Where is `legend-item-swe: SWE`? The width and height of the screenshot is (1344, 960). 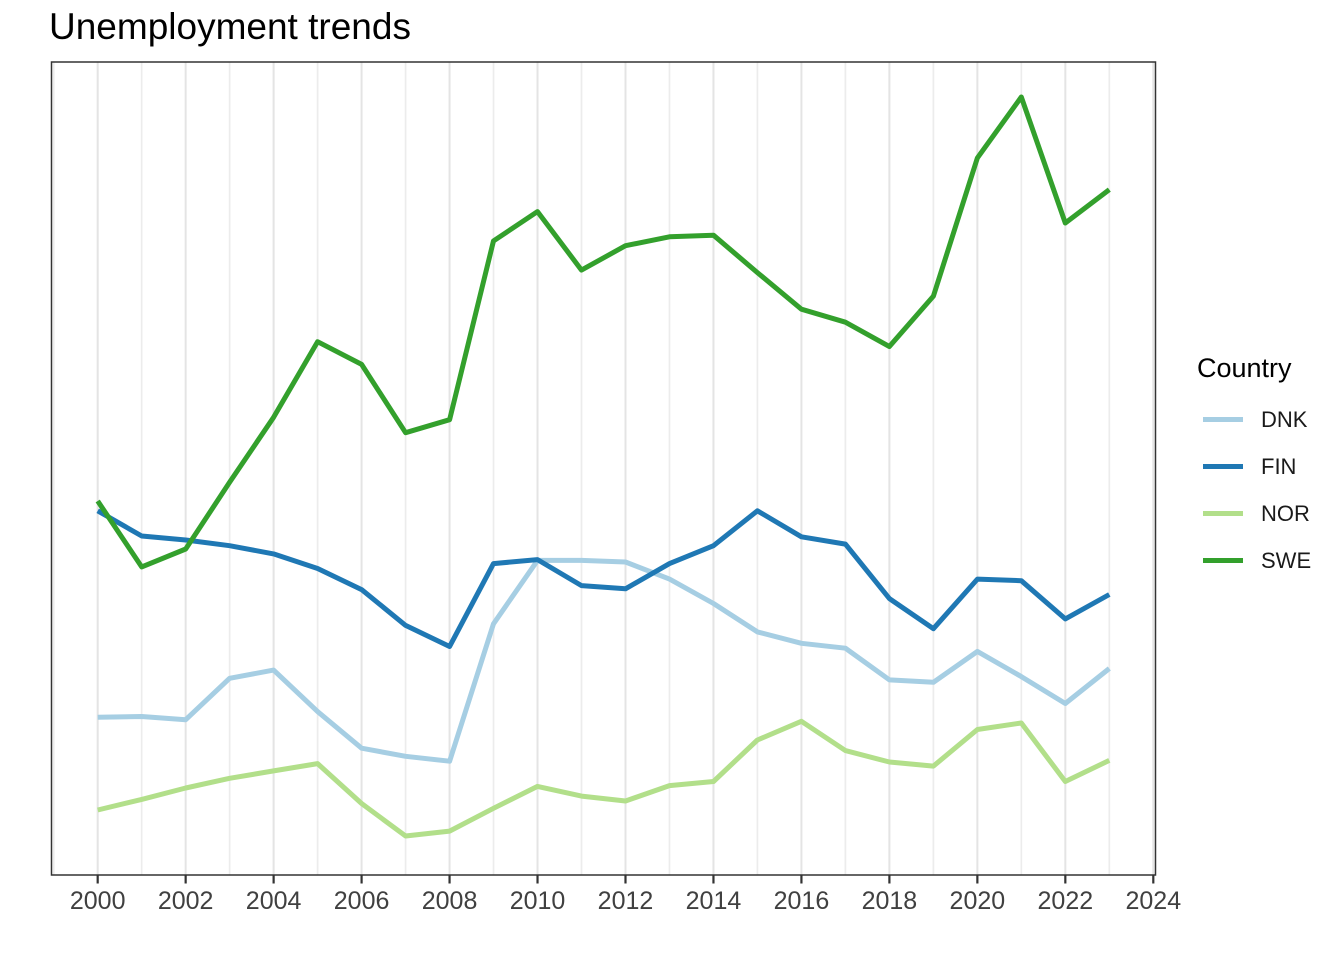
legend-item-swe: SWE is located at coordinates (1270, 560).